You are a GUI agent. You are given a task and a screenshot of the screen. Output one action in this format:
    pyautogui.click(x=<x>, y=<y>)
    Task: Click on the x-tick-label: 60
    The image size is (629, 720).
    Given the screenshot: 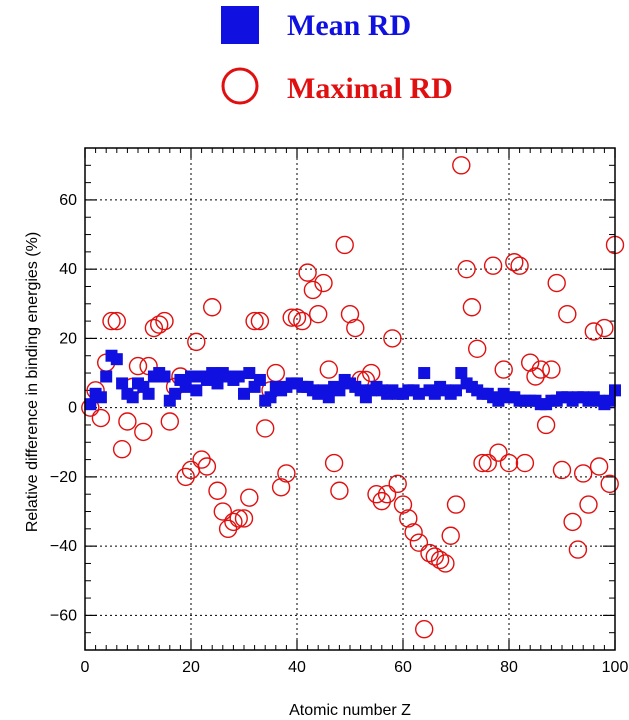 What is the action you would take?
    pyautogui.click(x=403, y=667)
    